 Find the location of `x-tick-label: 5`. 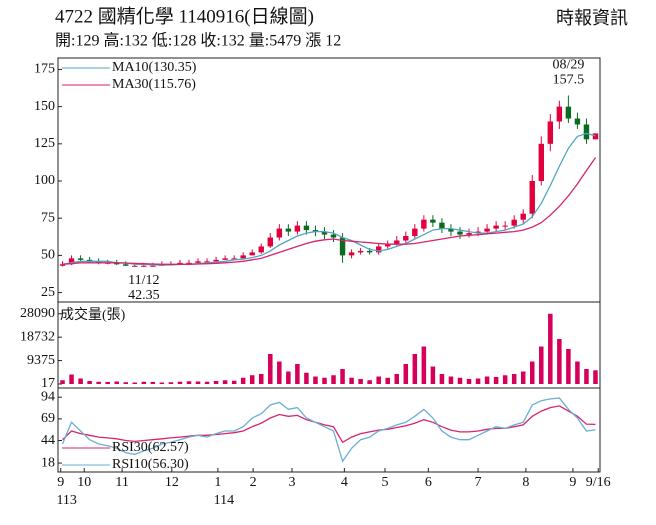

x-tick-label: 5 is located at coordinates (385, 482).